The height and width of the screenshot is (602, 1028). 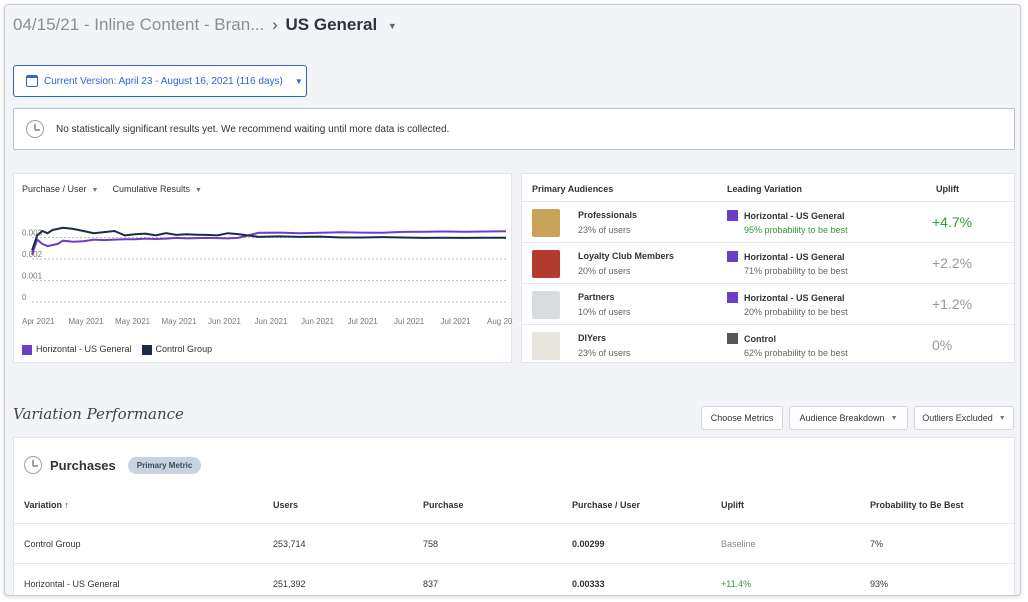 I want to click on uplift-value: +1.2%, so click(x=952, y=304).